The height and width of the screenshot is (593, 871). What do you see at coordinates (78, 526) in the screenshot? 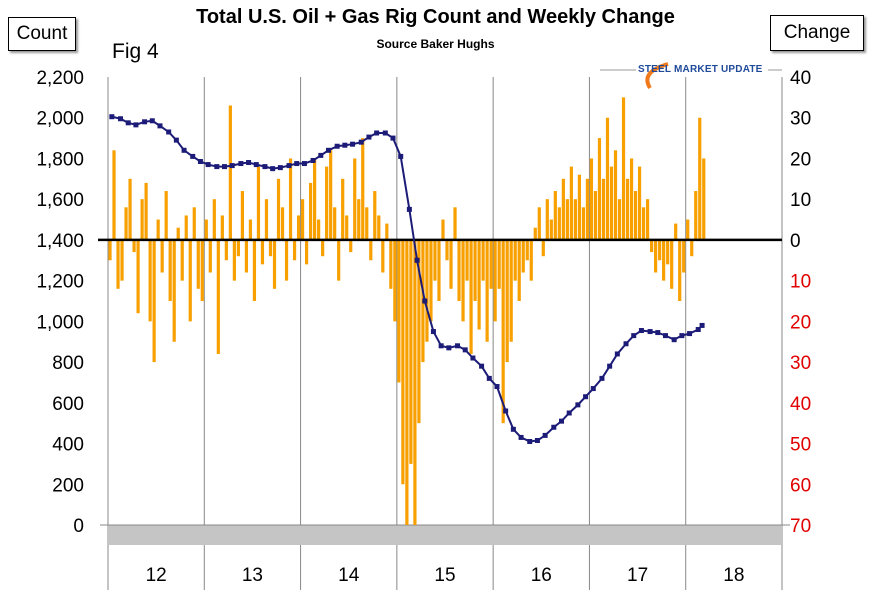
I see `left-tick-label: 0` at bounding box center [78, 526].